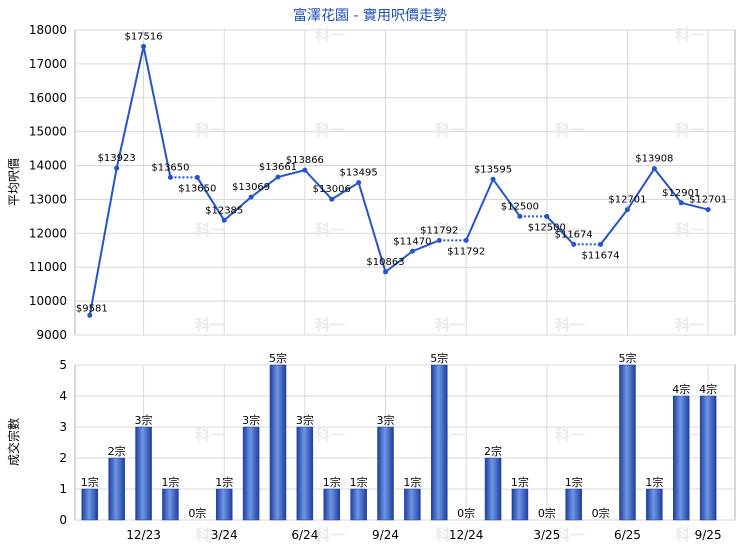 Image resolution: width=740 pixels, height=550 pixels. What do you see at coordinates (708, 389) in the screenshot?
I see `volume-data-label: 4宗` at bounding box center [708, 389].